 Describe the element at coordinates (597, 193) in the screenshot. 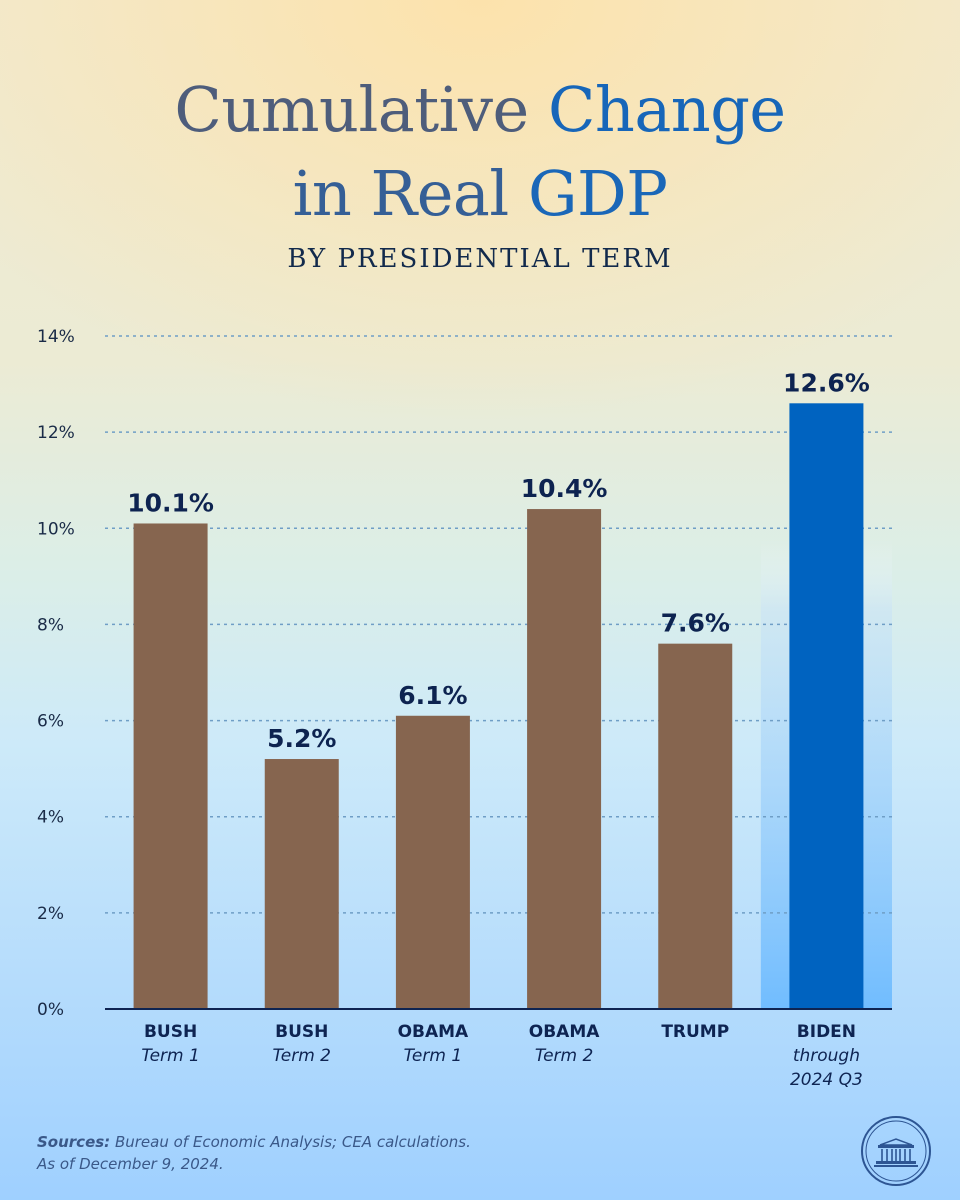

I see `title-part-gdp: GDP` at that location.